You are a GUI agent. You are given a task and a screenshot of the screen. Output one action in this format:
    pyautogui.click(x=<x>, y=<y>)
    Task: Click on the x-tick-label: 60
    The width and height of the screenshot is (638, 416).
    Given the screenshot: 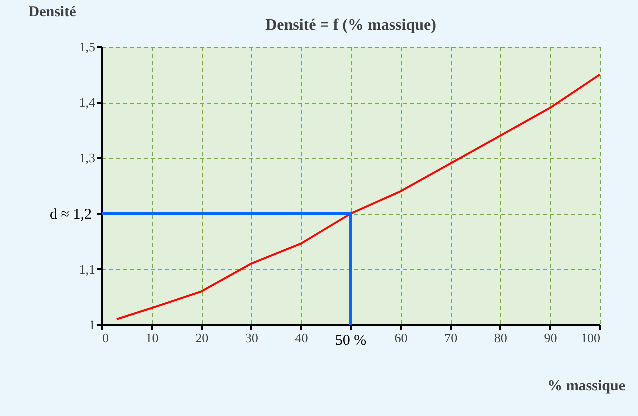 What is the action you would take?
    pyautogui.click(x=401, y=338)
    